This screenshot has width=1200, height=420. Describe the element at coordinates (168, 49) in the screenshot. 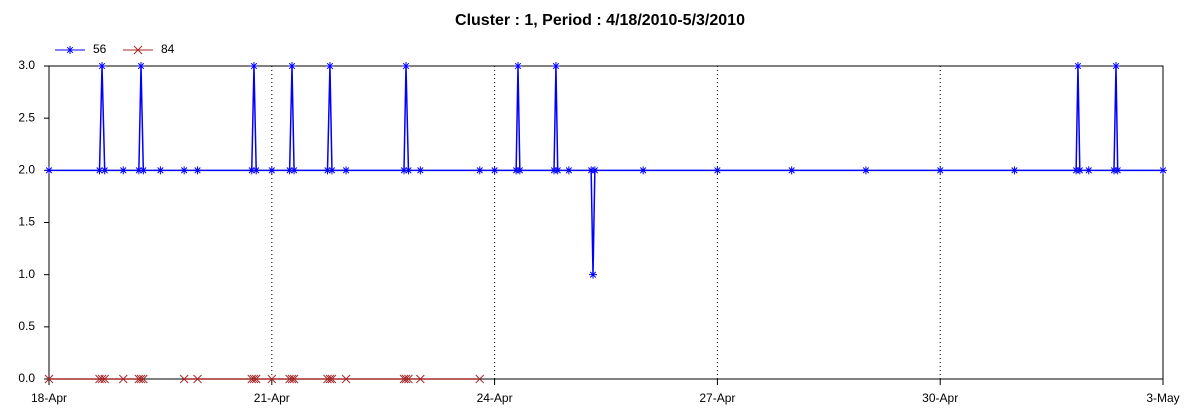

I see `legend-label: 84` at that location.